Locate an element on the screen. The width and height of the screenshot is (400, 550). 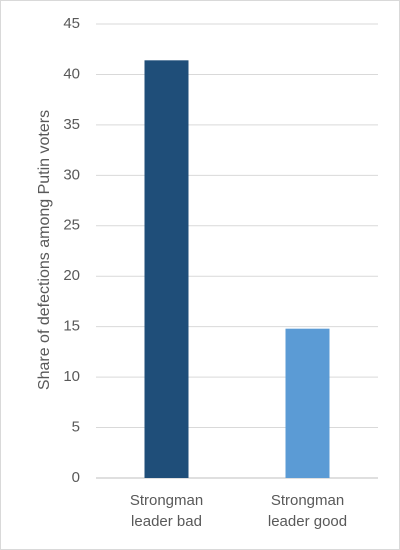
y-axis-label: Share of defections among Putin voters is located at coordinates (44, 250).